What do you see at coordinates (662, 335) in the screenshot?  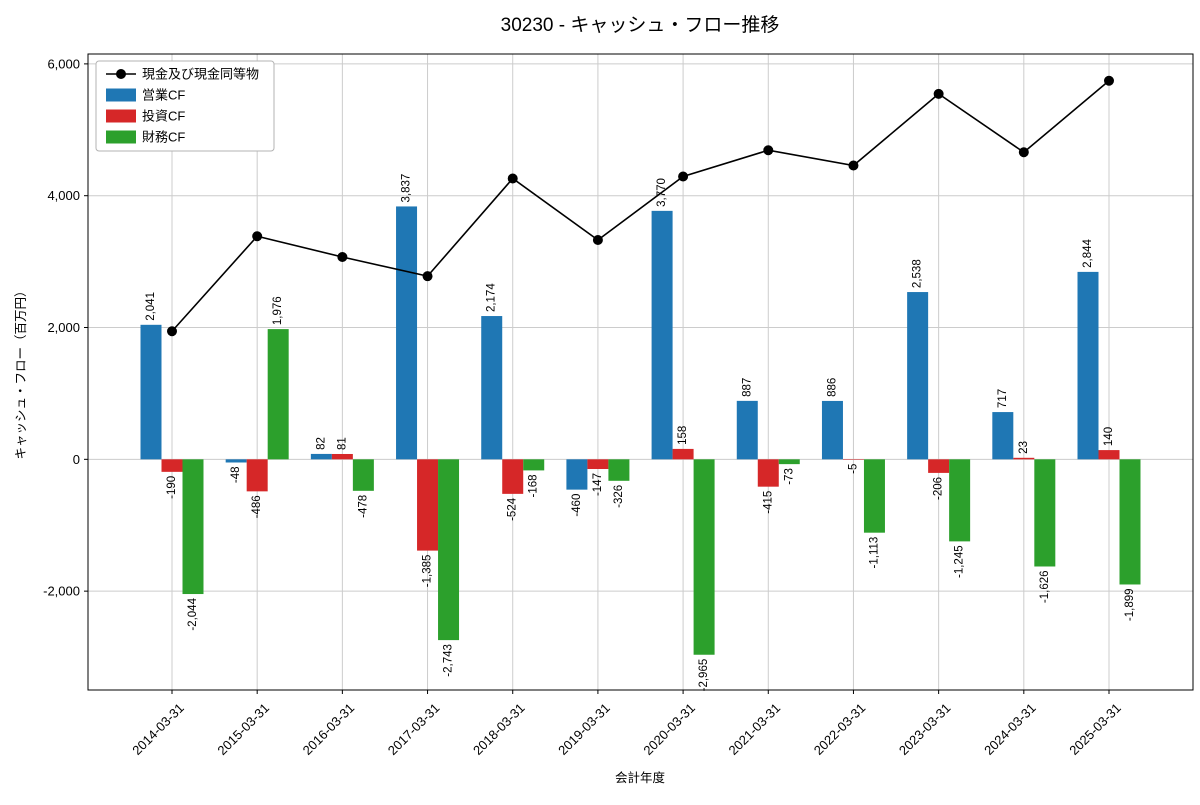 I see `bar-営業CF-2020-03-31` at bounding box center [662, 335].